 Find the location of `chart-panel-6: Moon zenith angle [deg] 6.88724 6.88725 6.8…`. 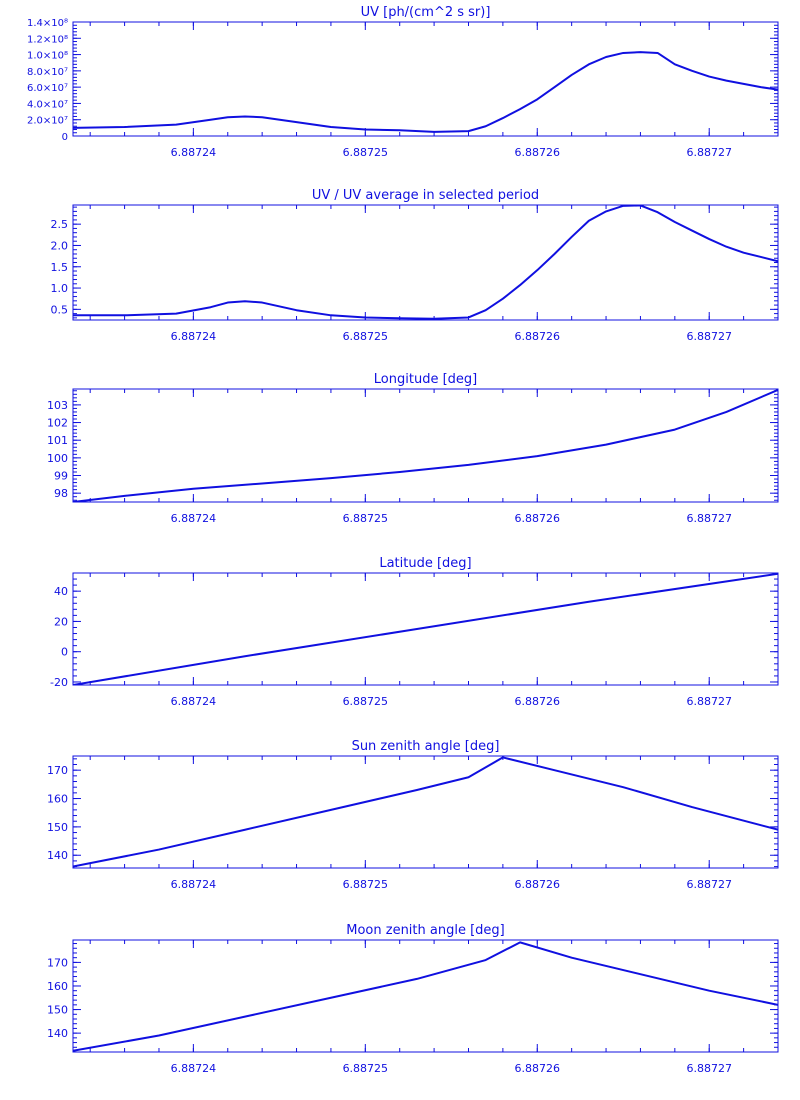

chart-panel-6: Moon zenith angle [deg] 6.88724 6.88725 6.8… is located at coordinates (413, 999).